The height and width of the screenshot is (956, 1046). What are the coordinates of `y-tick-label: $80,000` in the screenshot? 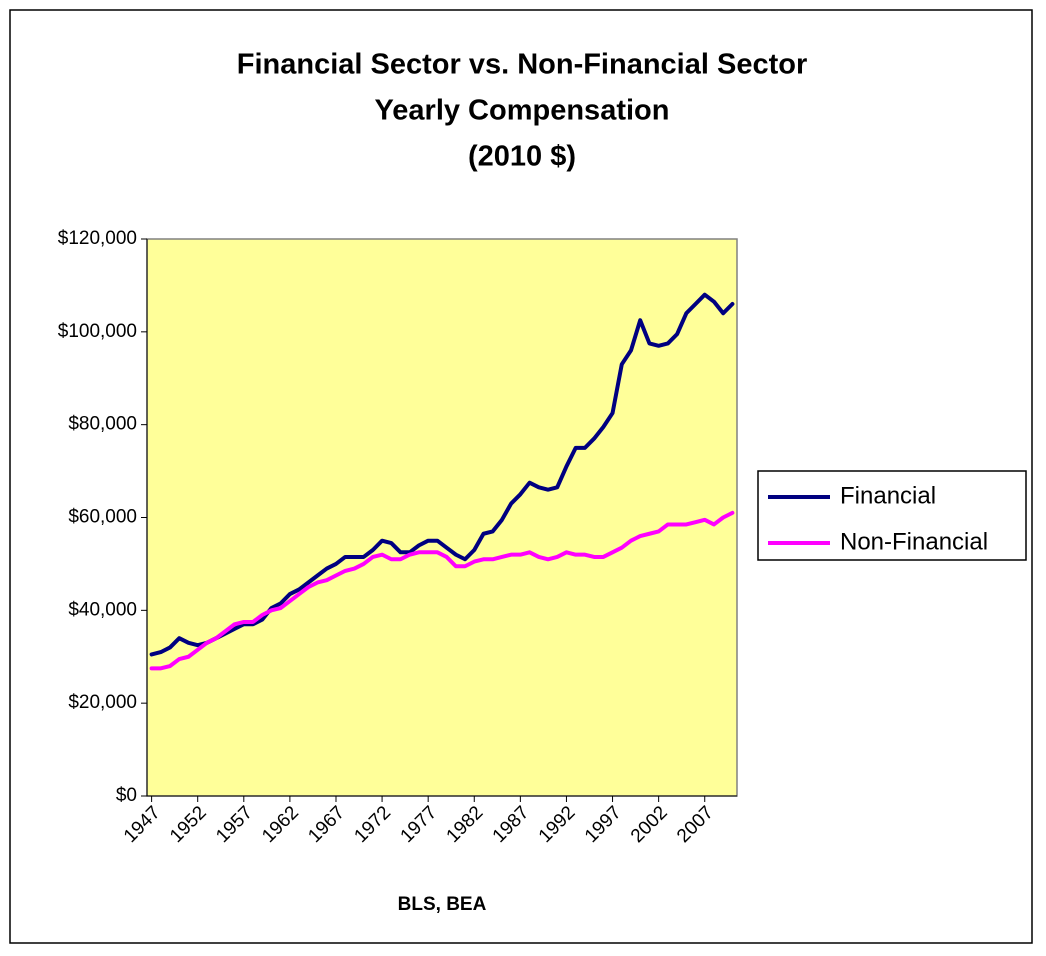 It's located at (102, 424).